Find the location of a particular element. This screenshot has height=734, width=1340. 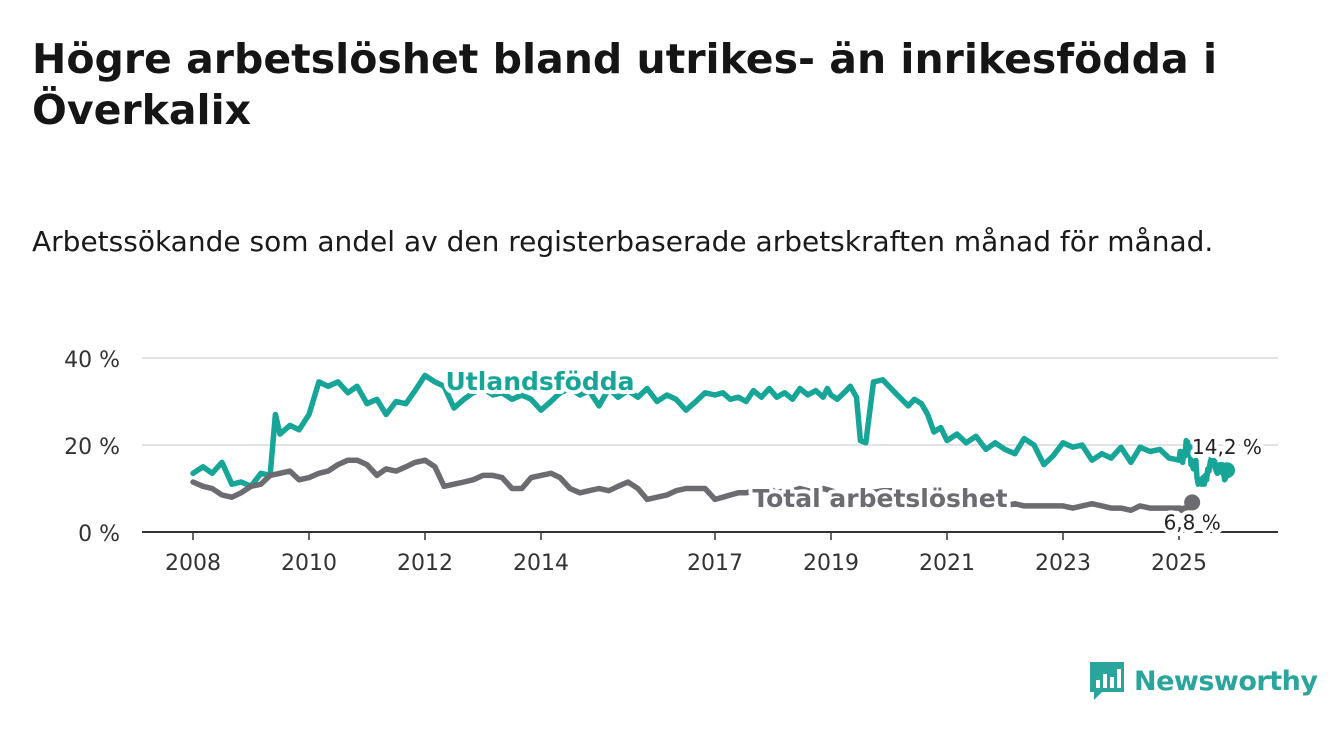

y-tick-label: 0 % is located at coordinates (99, 534).